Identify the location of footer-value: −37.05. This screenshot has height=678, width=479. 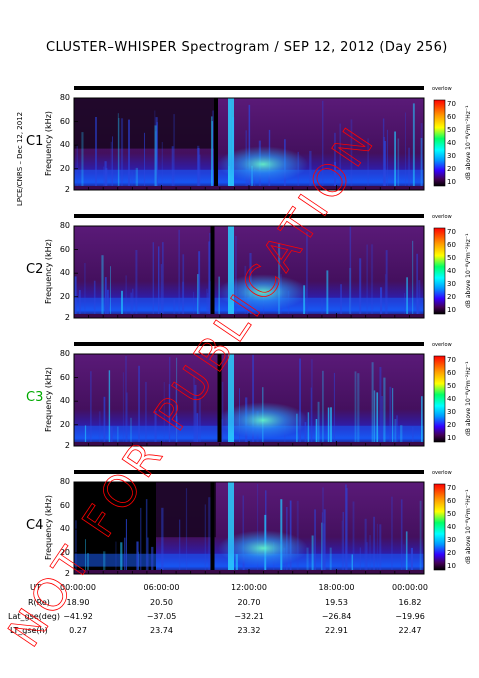
(161, 616).